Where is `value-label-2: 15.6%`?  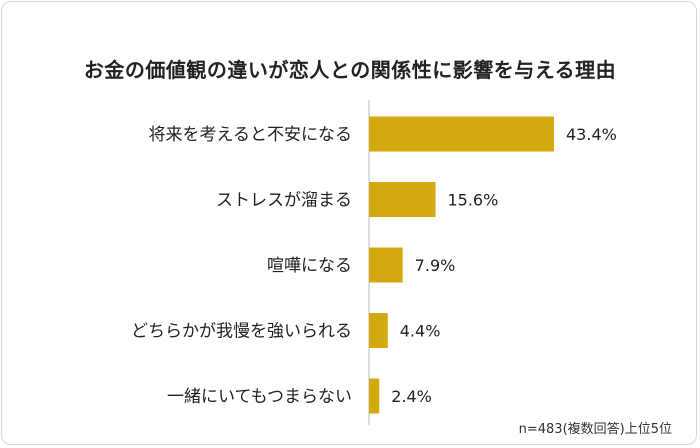
value-label-2: 15.6% is located at coordinates (472, 200).